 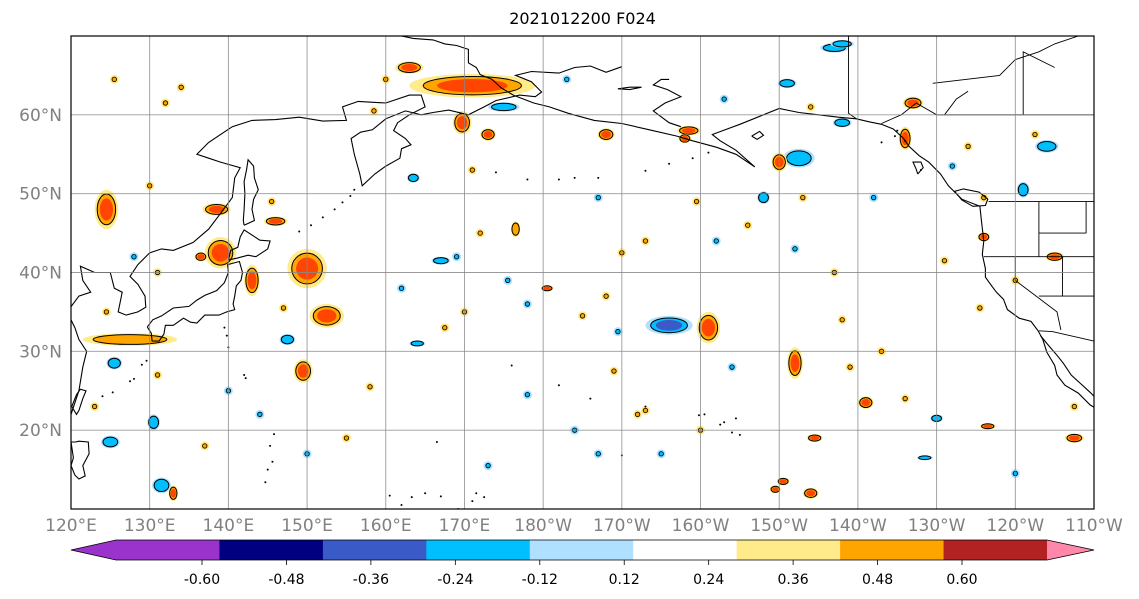 What do you see at coordinates (937, 526) in the screenshot?
I see `lon-tick-label: 130°W` at bounding box center [937, 526].